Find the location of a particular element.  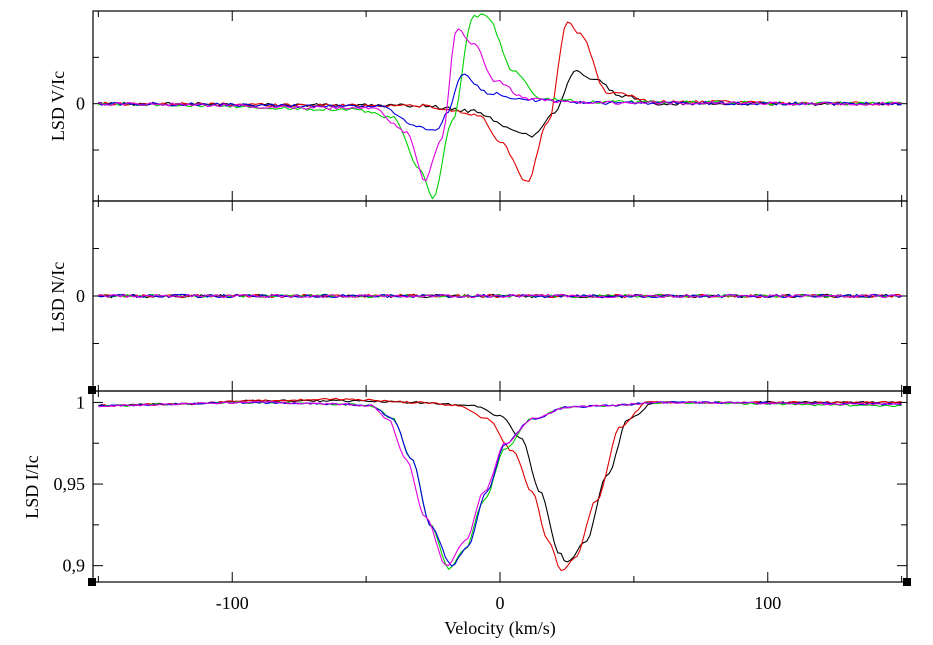

xtick-label: 0 is located at coordinates (500, 603).